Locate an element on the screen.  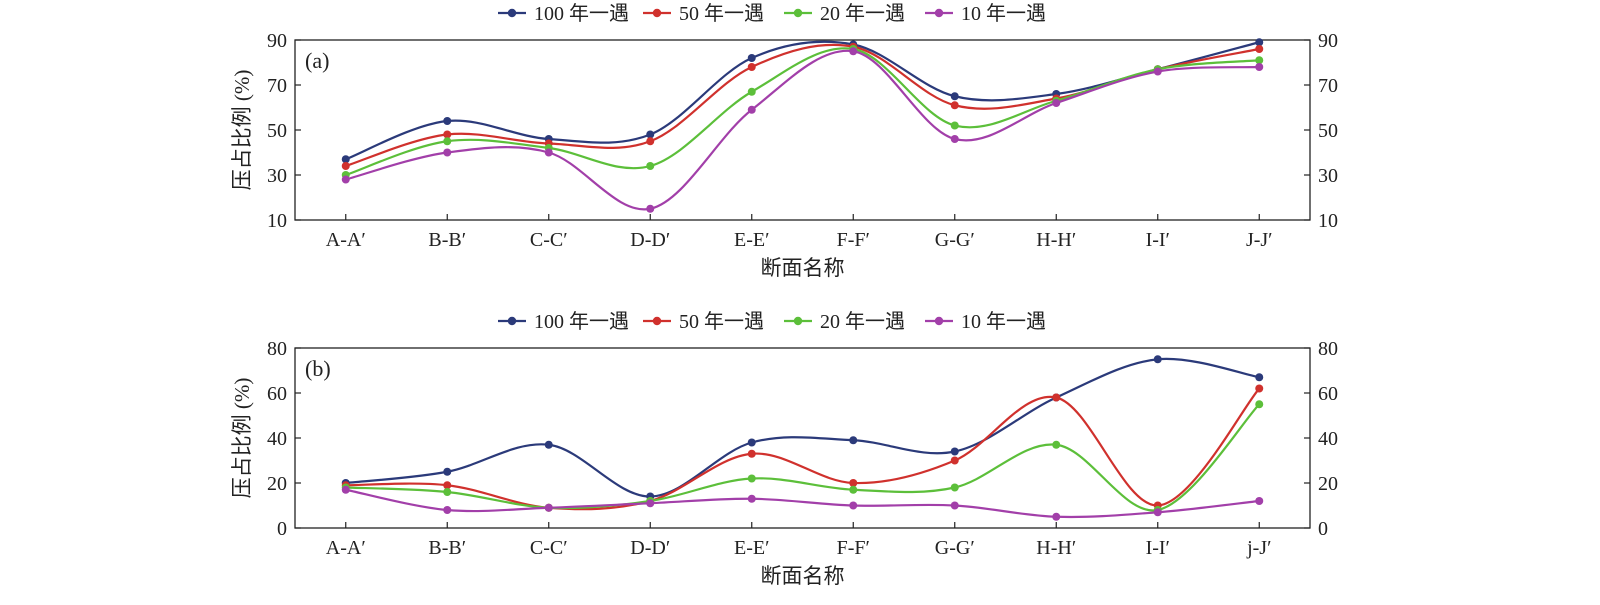
y-tick-label-right: 0 is located at coordinates (1323, 529).